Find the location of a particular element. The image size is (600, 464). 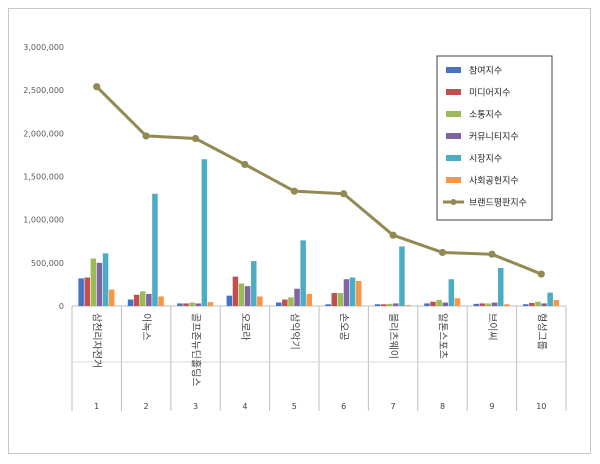

legend-marker is located at coordinates (453, 202).